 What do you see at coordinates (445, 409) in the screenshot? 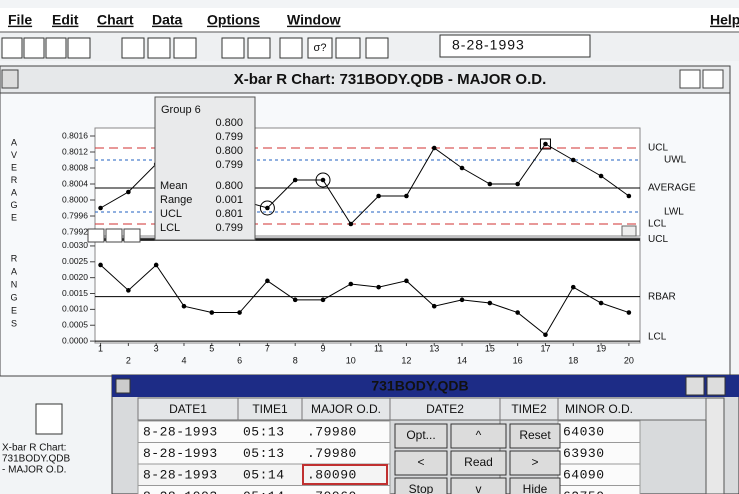
I see `column-header: DATE2` at bounding box center [445, 409].